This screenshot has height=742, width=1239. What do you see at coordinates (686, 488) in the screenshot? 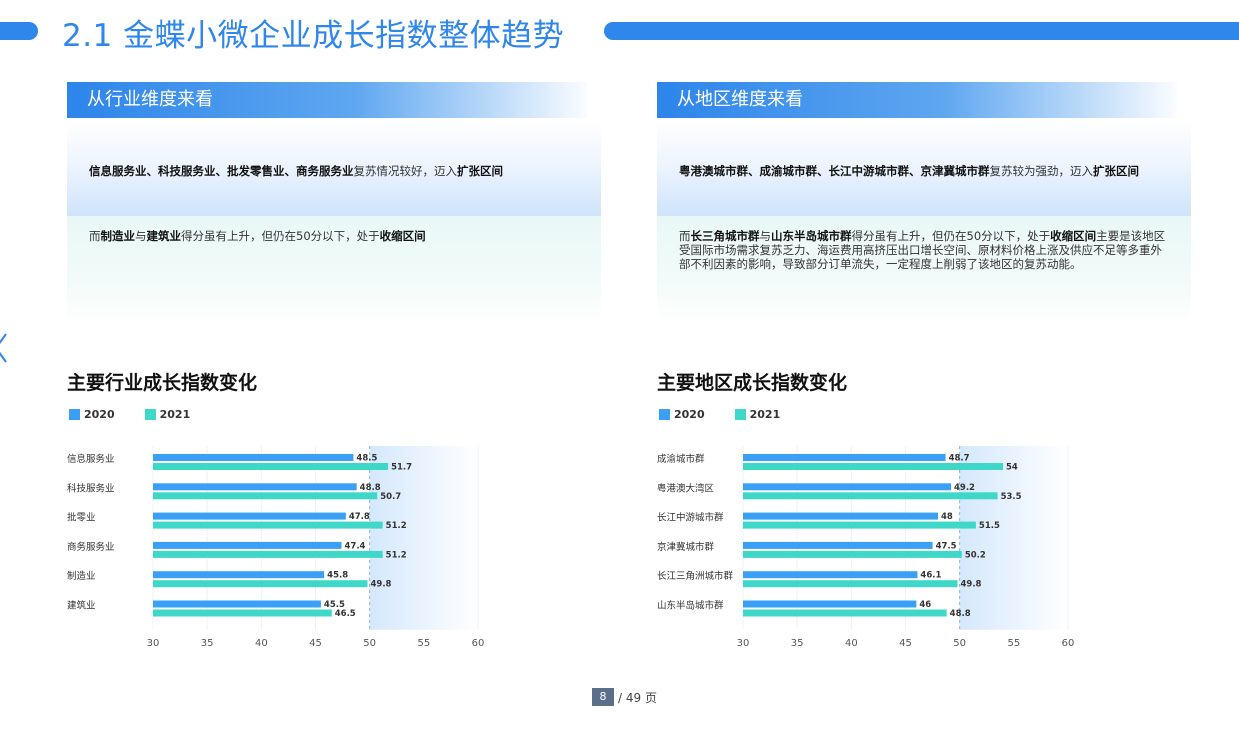
I see `category-label: 粤港澳大湾区` at bounding box center [686, 488].